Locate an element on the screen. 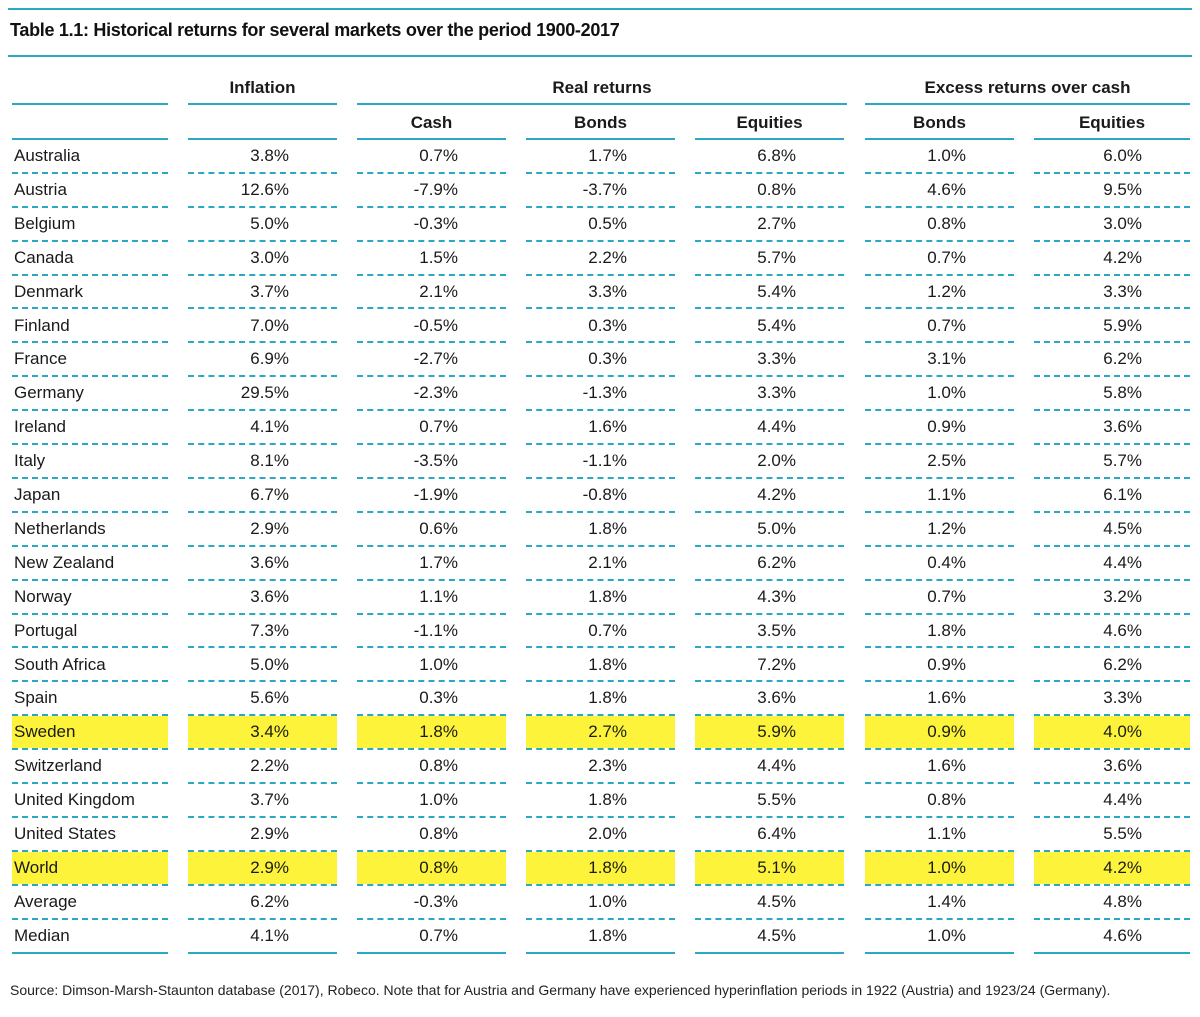 Image resolution: width=1200 pixels, height=1017 pixels. cash-value: -2.7% is located at coordinates (435, 359).